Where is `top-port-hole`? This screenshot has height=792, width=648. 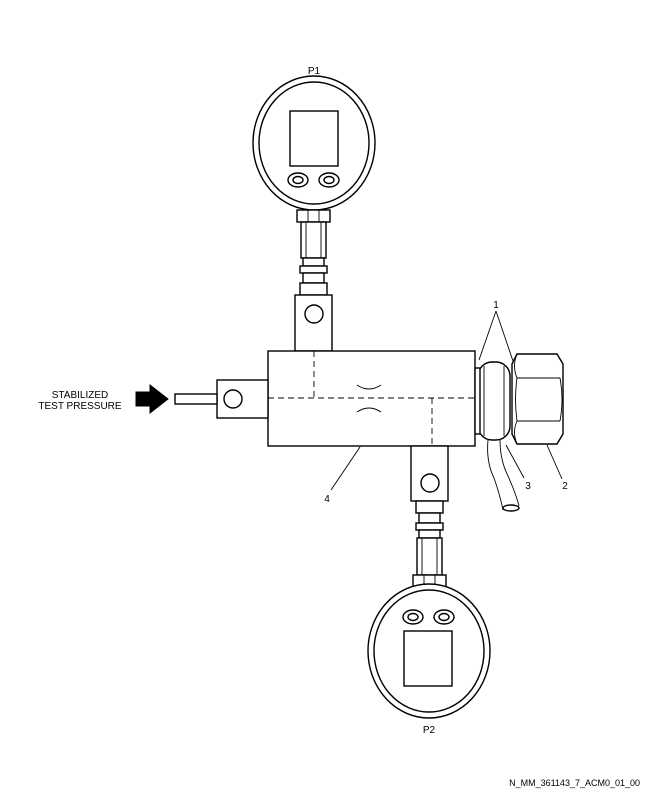 top-port-hole is located at coordinates (314, 314).